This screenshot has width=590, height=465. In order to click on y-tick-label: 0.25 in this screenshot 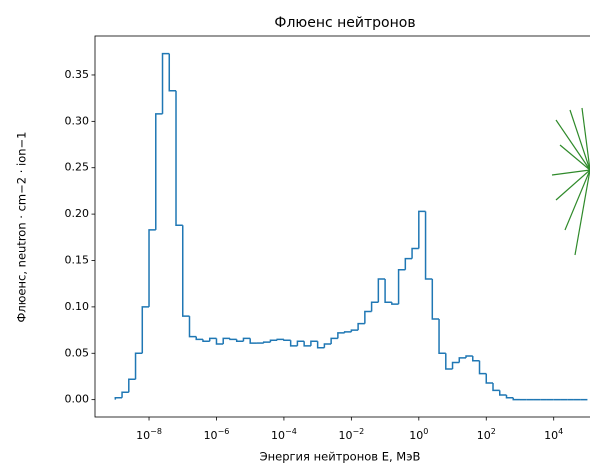, I will do `click(77, 167)`.